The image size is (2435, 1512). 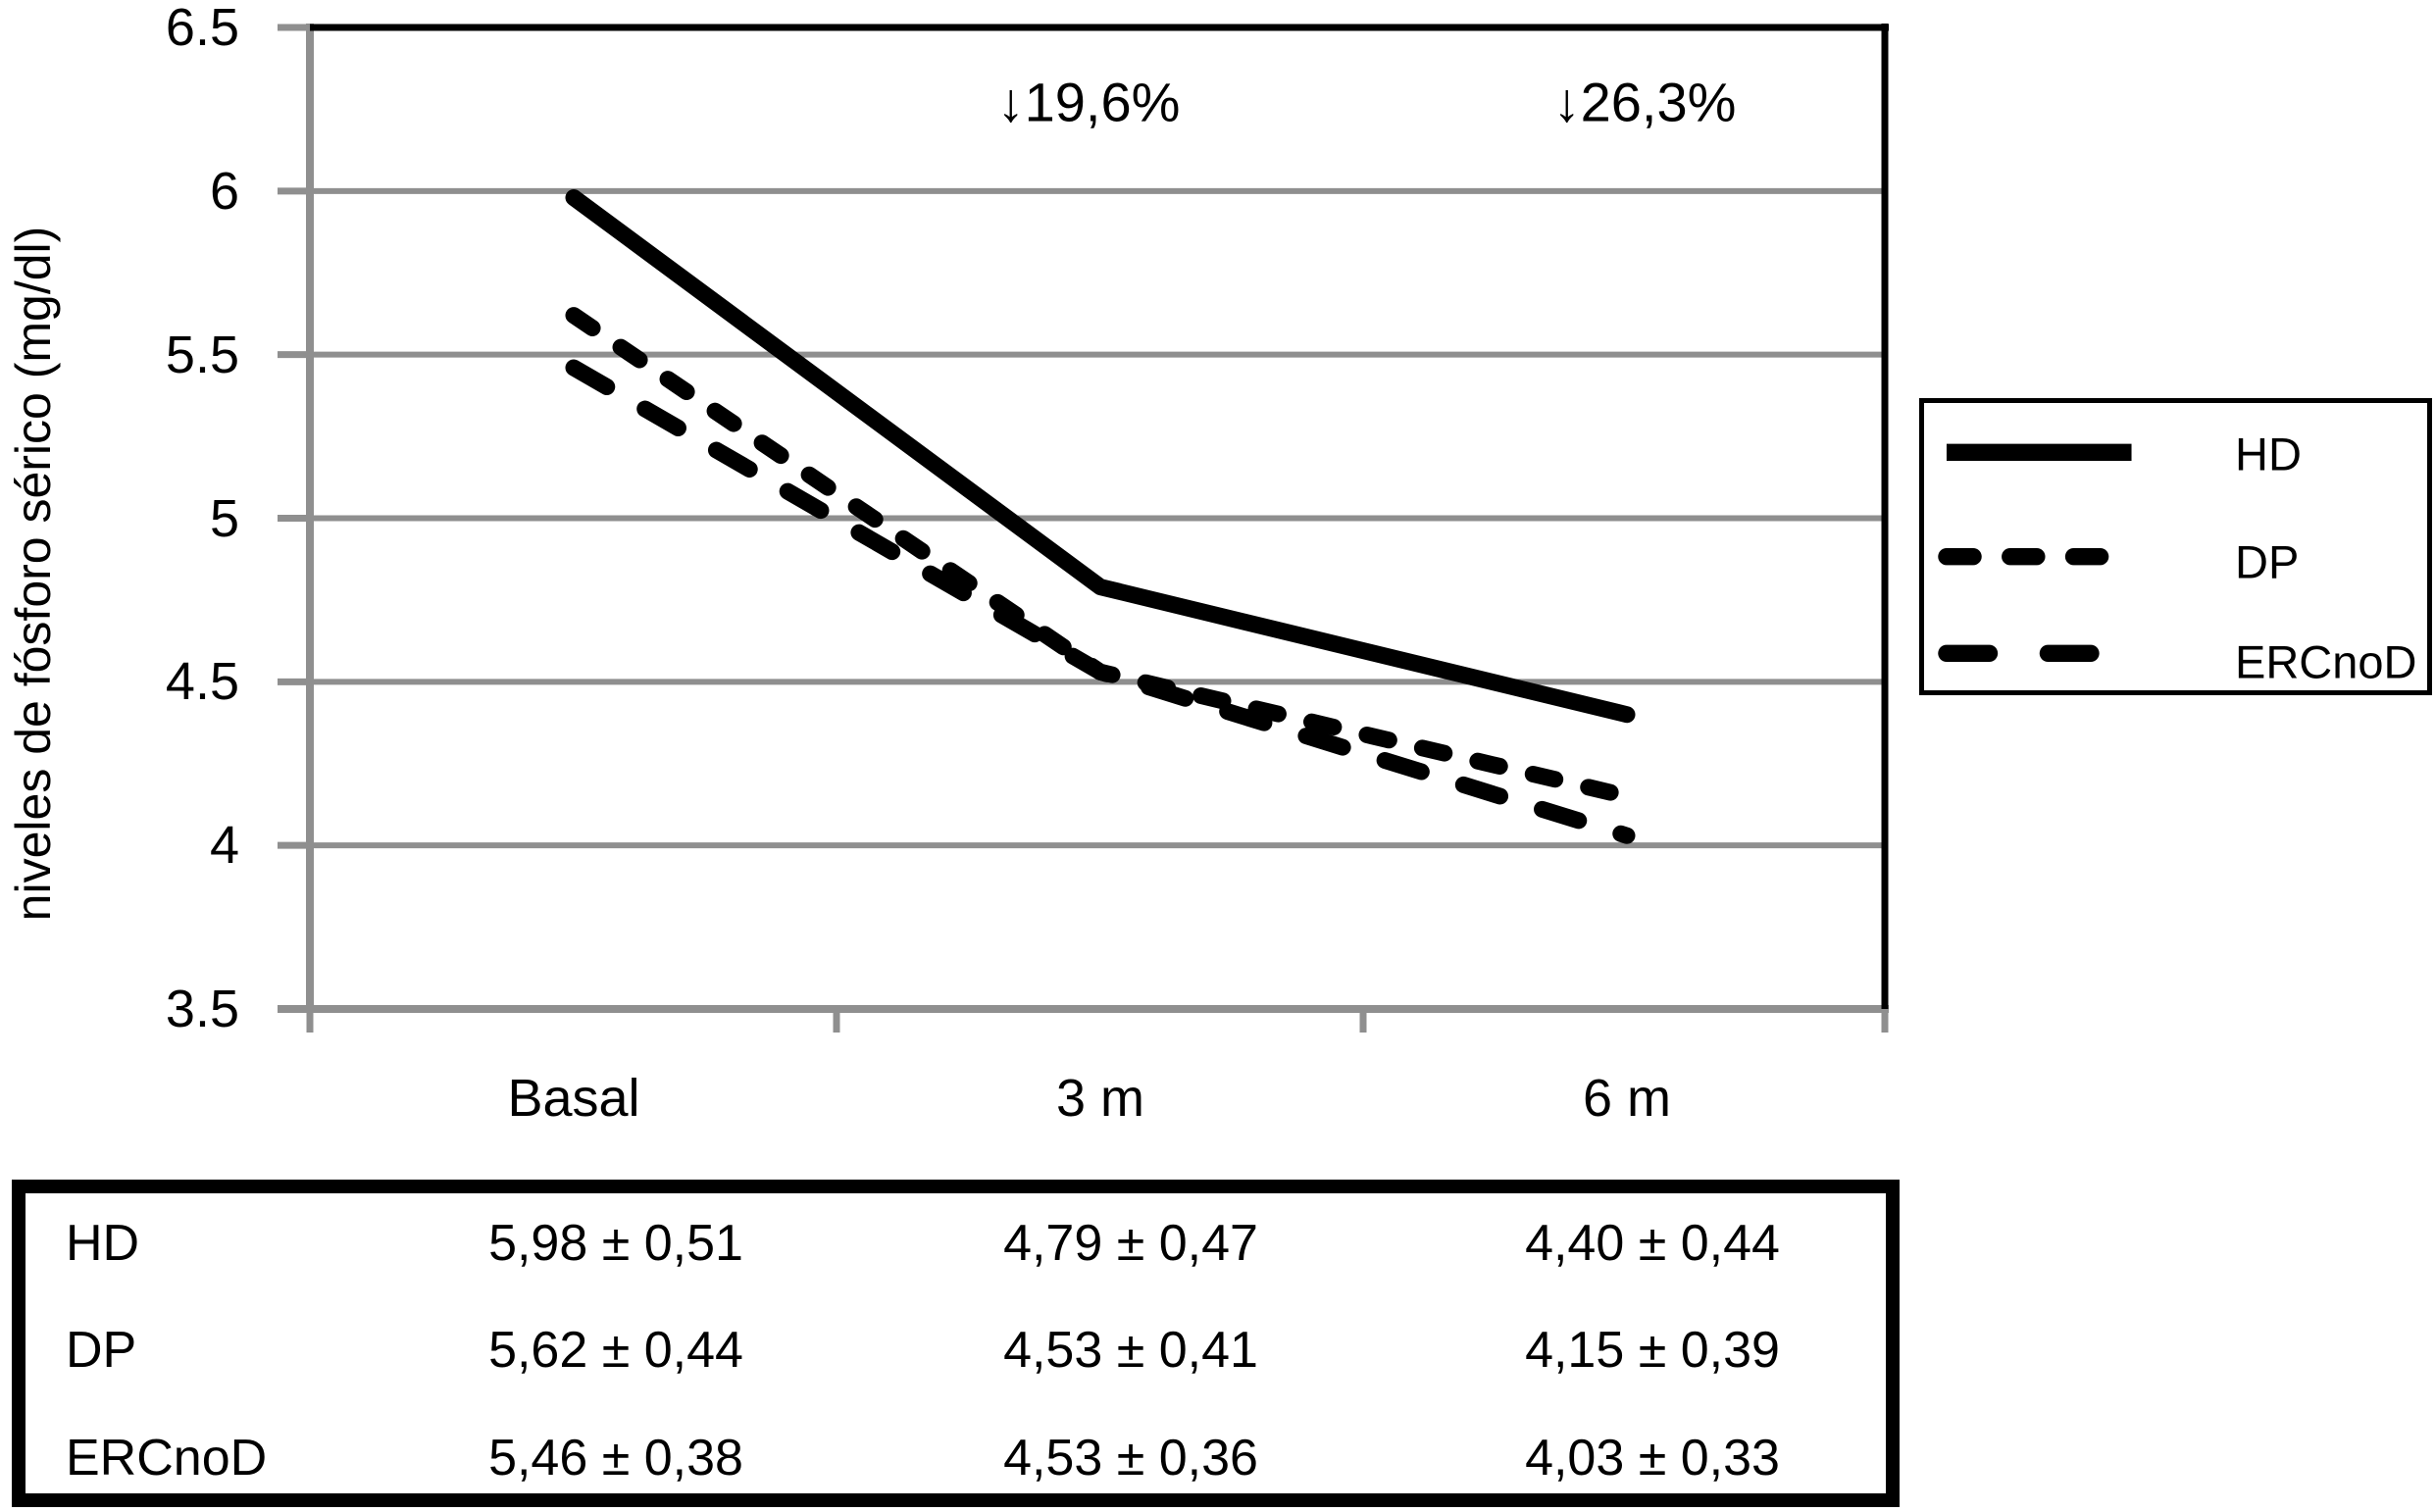 I want to click on table-cell: 4,53 ± 0,41, so click(x=1130, y=1350).